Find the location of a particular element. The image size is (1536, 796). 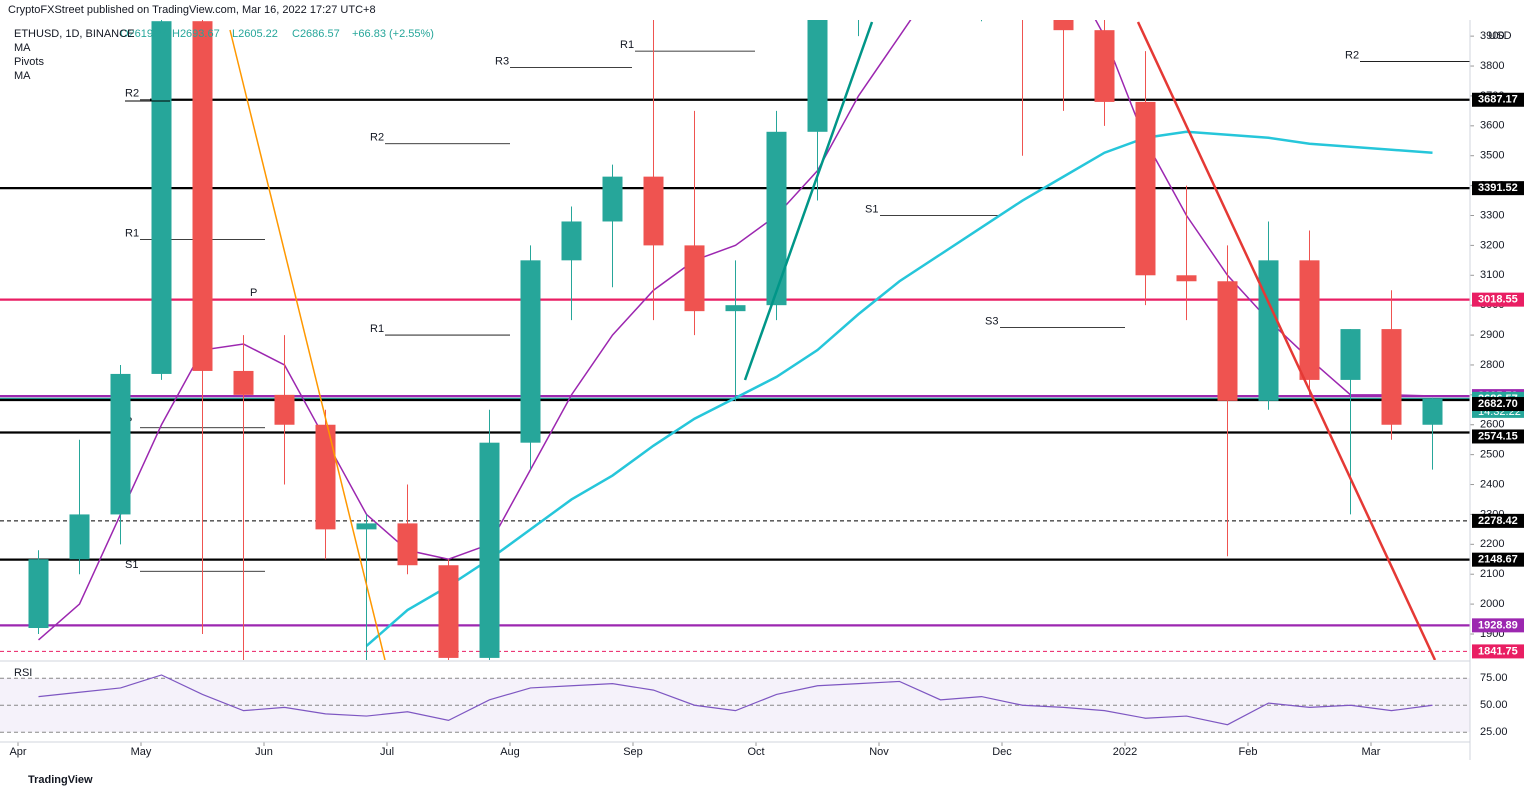

indicator-label: MA is located at coordinates (22, 48).